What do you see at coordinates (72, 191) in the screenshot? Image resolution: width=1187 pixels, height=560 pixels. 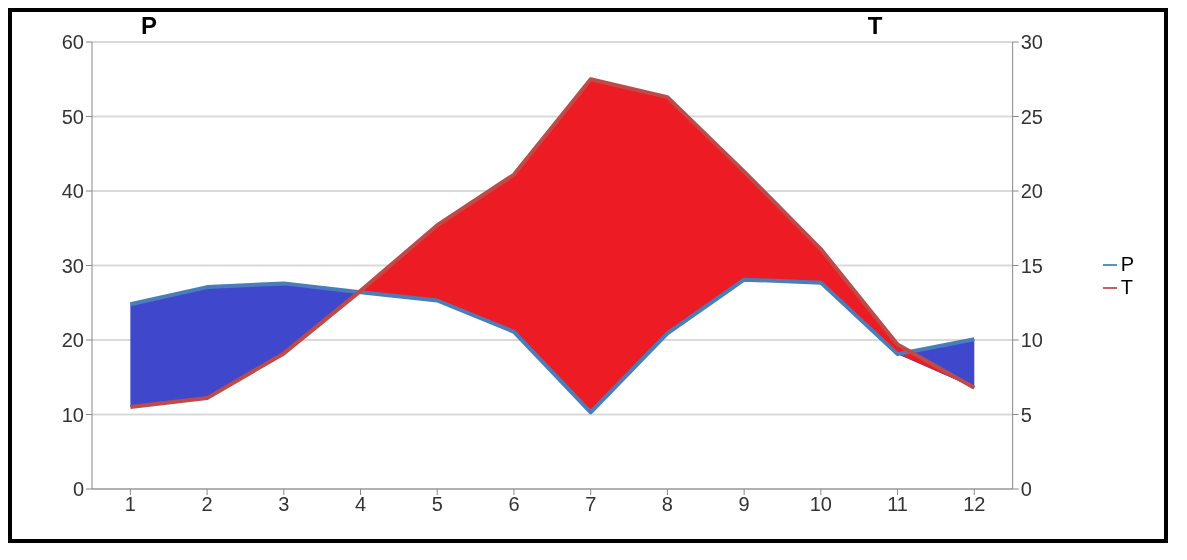 I see `y-tick-label: 40` at bounding box center [72, 191].